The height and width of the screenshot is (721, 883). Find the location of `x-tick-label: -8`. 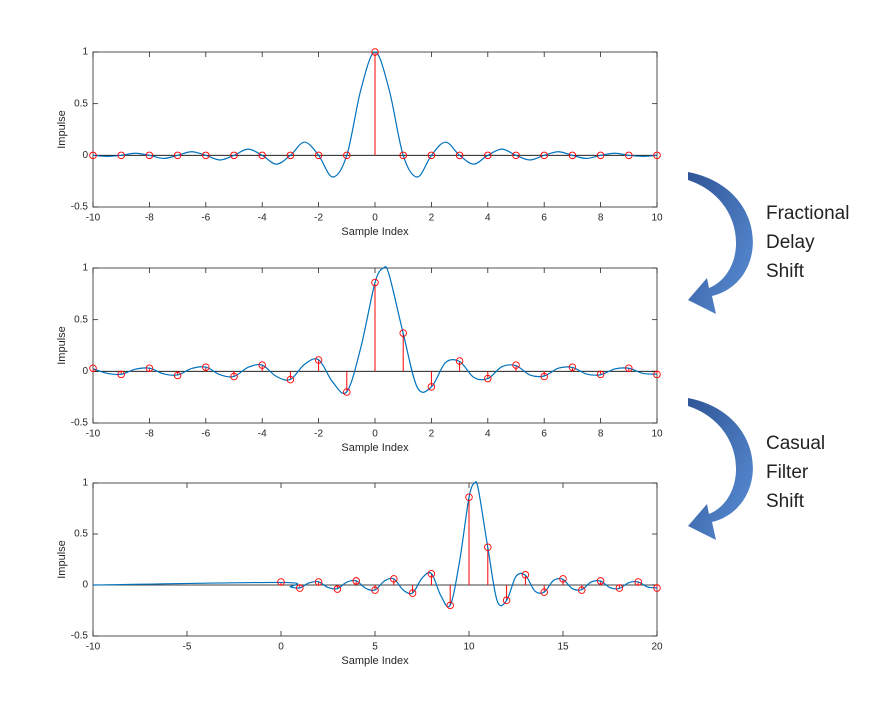

x-tick-label: -8 is located at coordinates (149, 218).